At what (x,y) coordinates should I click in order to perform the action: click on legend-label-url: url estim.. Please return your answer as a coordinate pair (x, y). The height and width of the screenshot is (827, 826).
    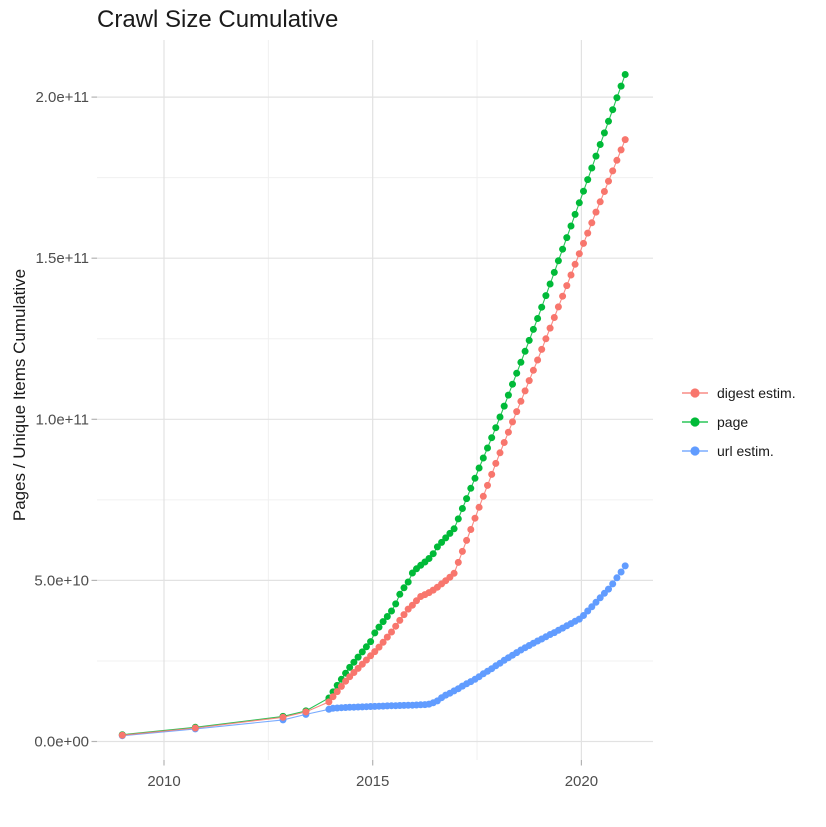
    Looking at the image, I should click on (745, 450).